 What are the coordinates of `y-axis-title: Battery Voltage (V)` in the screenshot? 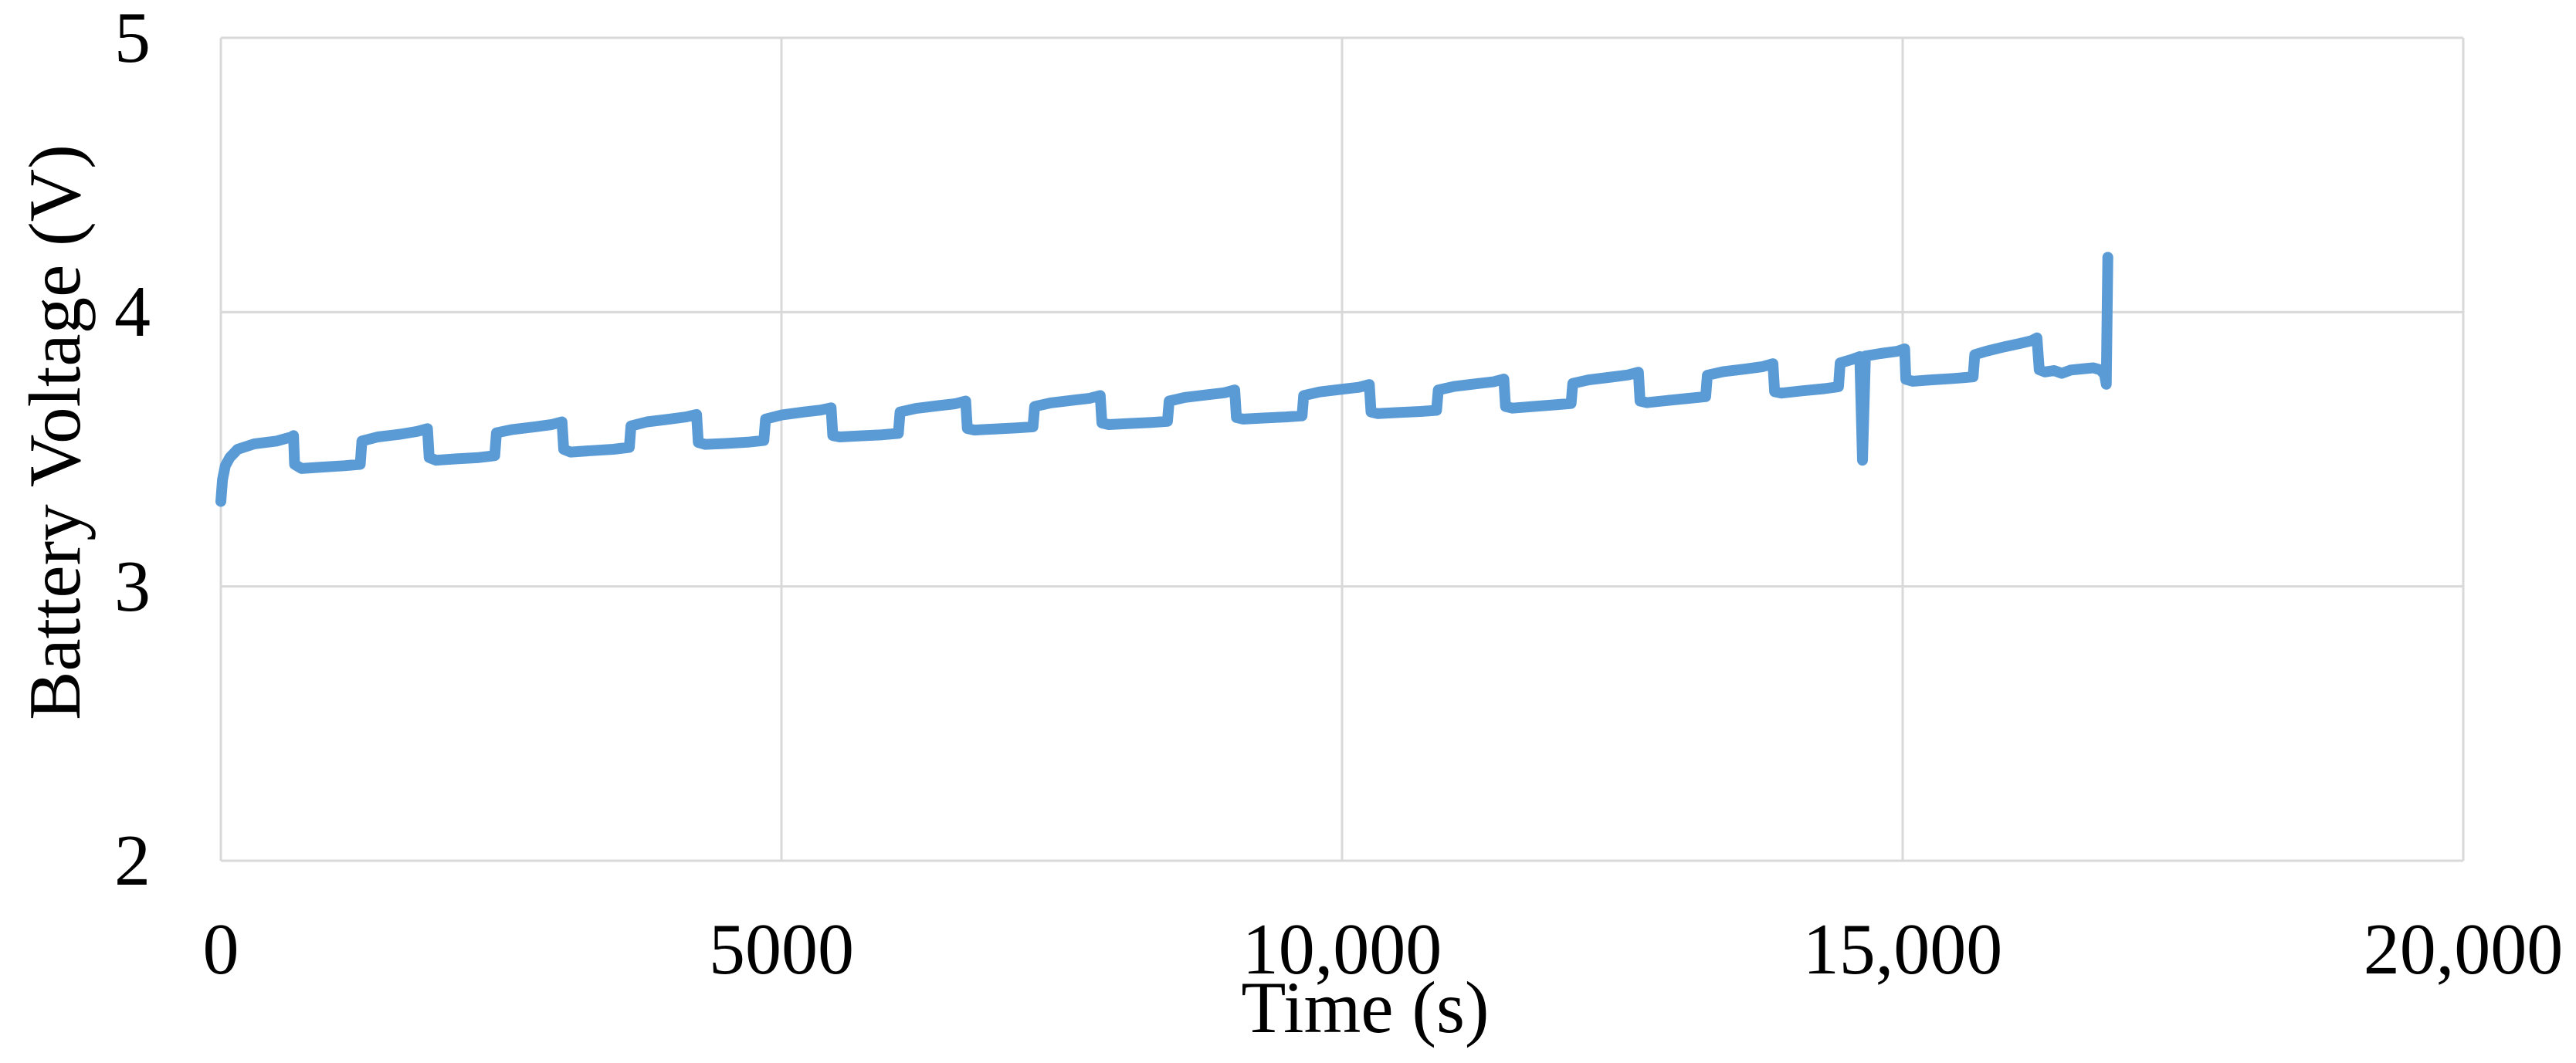 It's located at (55, 432).